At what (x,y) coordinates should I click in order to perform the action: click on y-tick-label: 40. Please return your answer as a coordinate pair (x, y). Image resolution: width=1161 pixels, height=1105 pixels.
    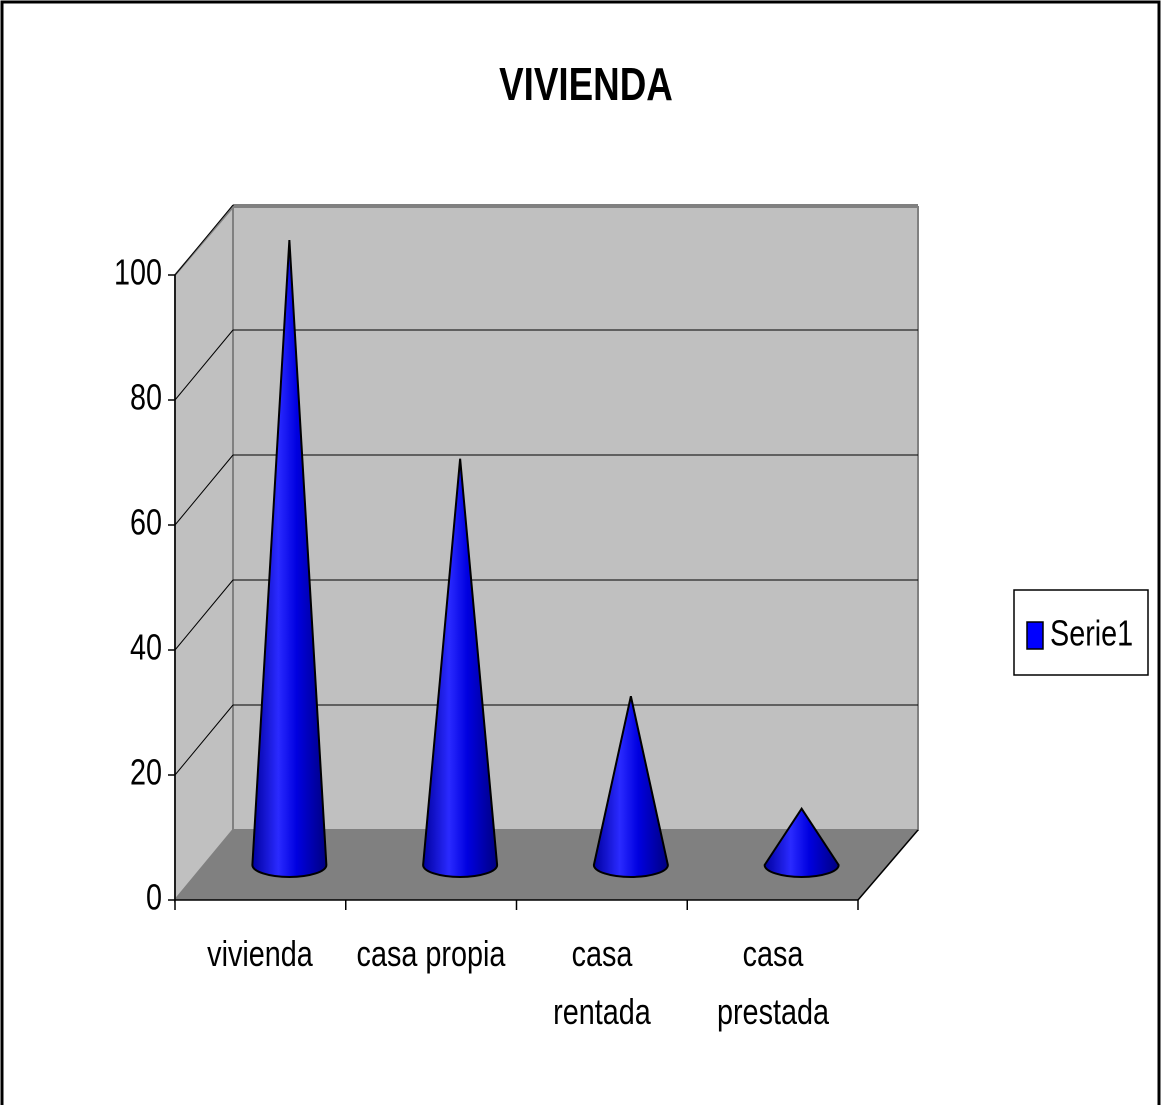
    Looking at the image, I should click on (146, 646).